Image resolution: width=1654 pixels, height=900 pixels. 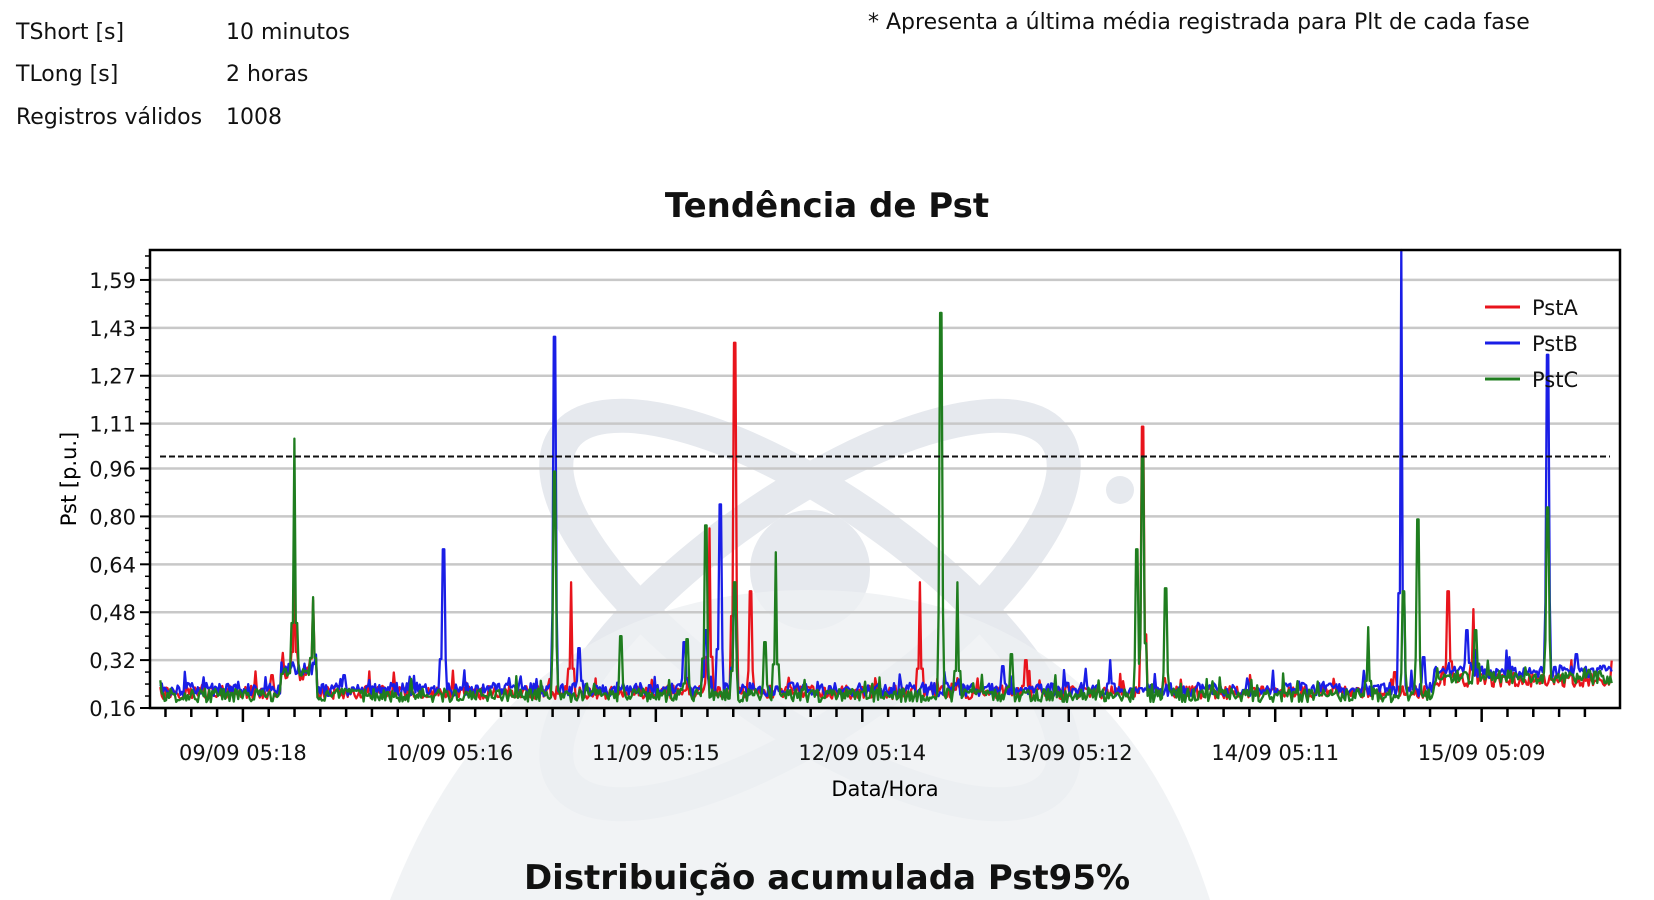 What do you see at coordinates (656, 753) in the screenshot?
I see `x-tick-label-2: 11/09 05:15` at bounding box center [656, 753].